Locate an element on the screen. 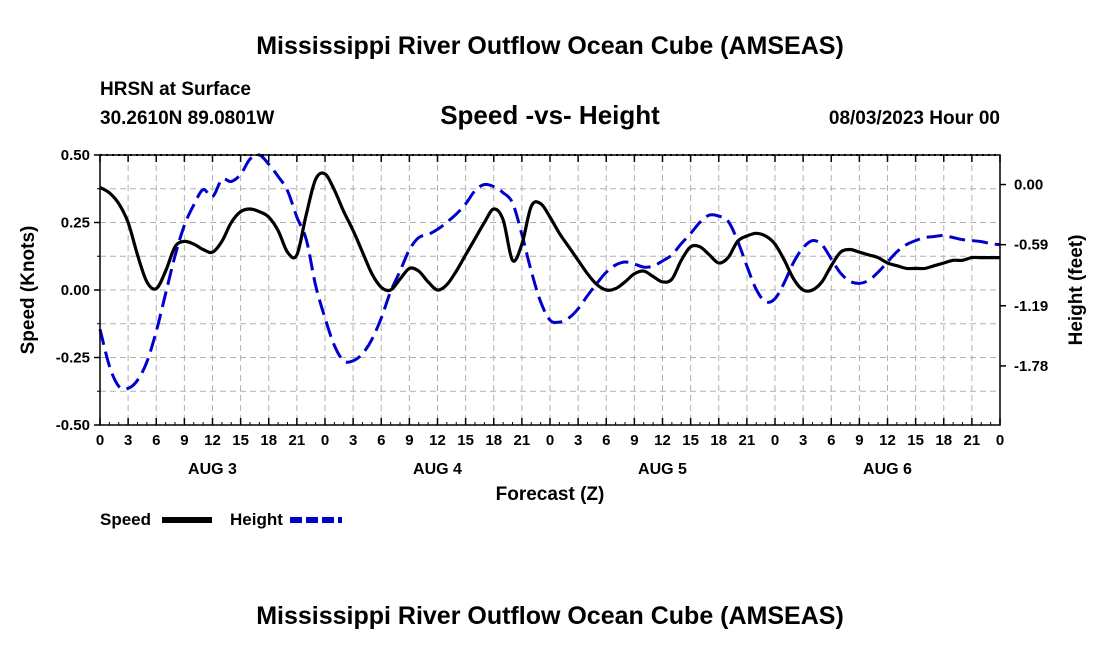  legend: Speed Height is located at coordinates (221, 519).